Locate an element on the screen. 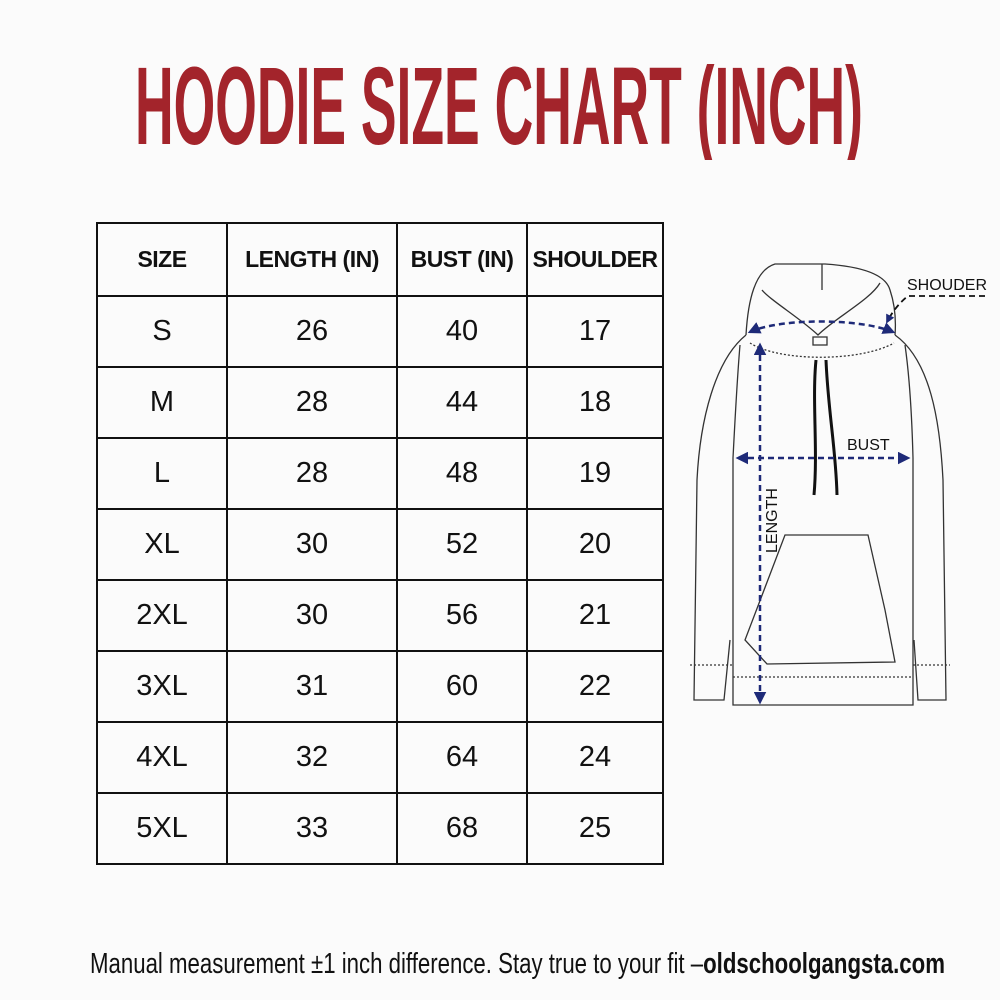 This screenshot has width=1000, height=1000. header-length: LENGTH (IN) is located at coordinates (312, 259).